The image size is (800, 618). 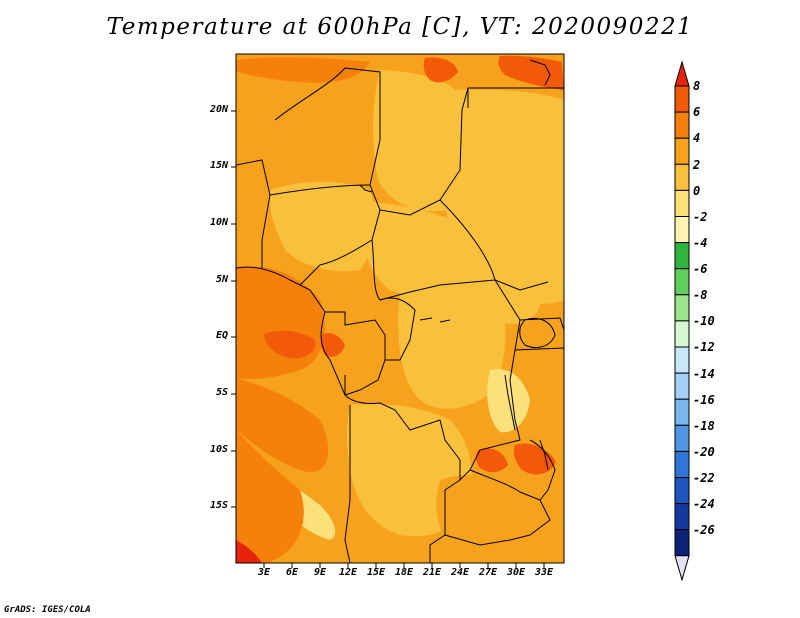 What do you see at coordinates (320, 572) in the screenshot?
I see `lon-label-9e: 9E` at bounding box center [320, 572].